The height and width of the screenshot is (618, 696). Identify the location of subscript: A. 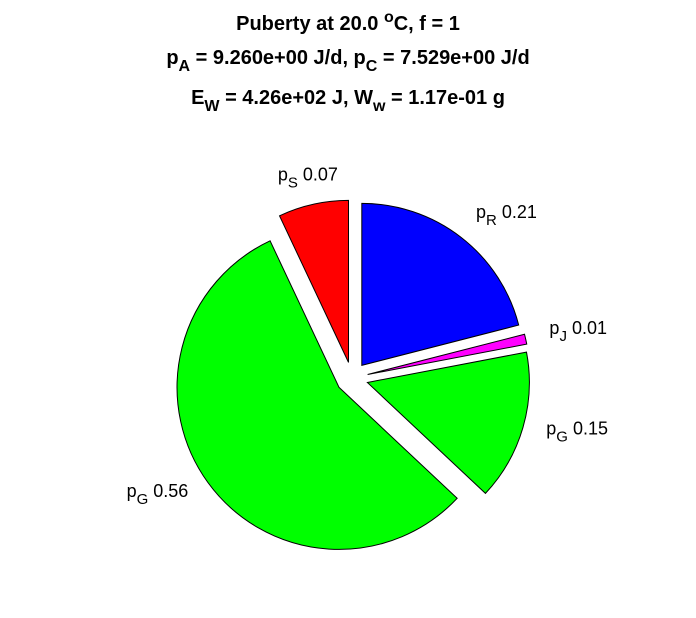
(185, 66).